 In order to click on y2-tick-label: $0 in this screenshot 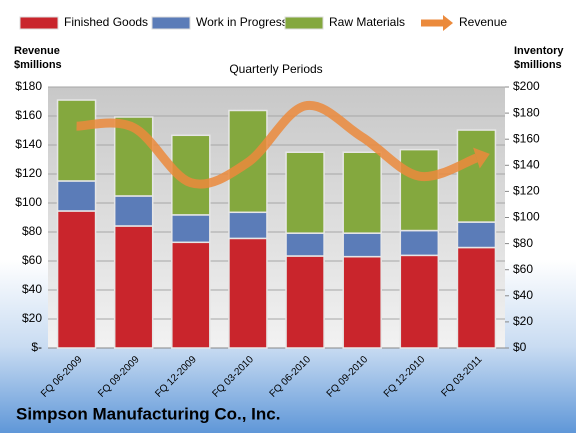, I will do `click(520, 347)`.